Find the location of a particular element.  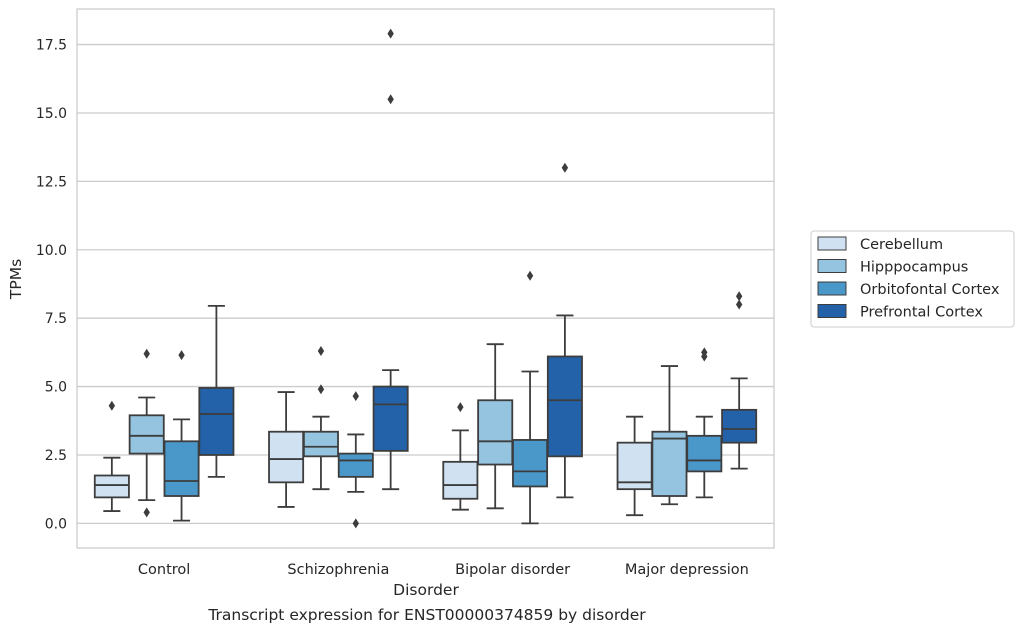

legend-frame is located at coordinates (912, 279).